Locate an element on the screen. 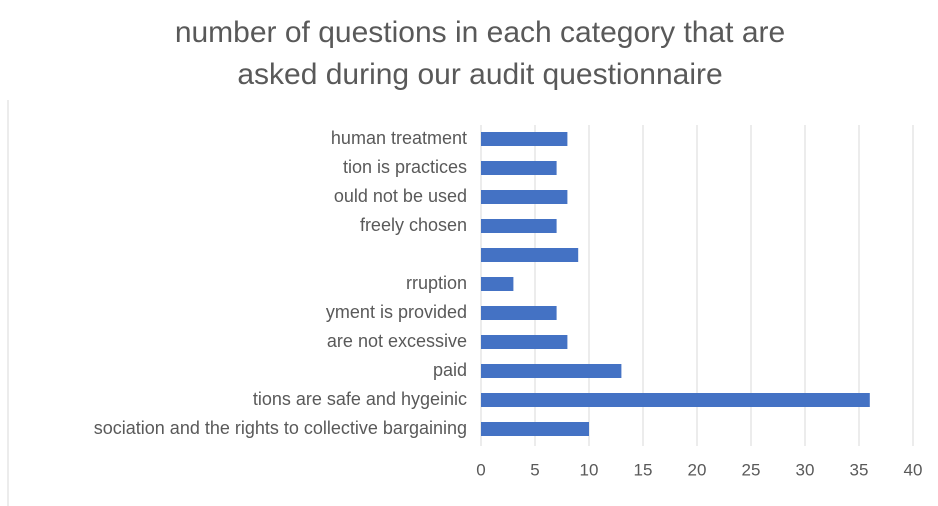  x-tick-label: 10 is located at coordinates (589, 469).